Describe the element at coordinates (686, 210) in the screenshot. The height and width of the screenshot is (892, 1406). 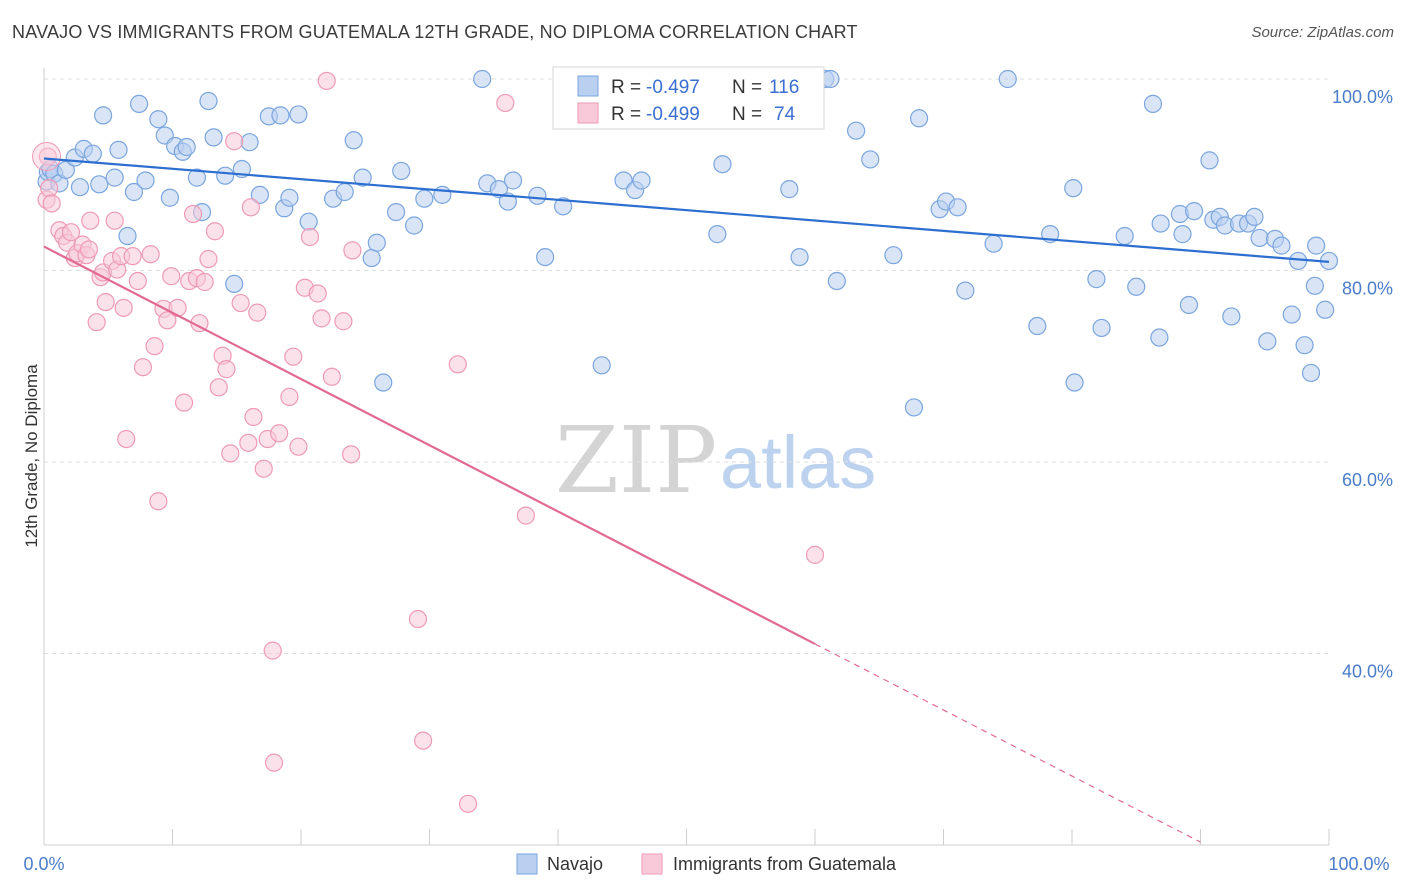
I see `trend-line-navajo` at that location.